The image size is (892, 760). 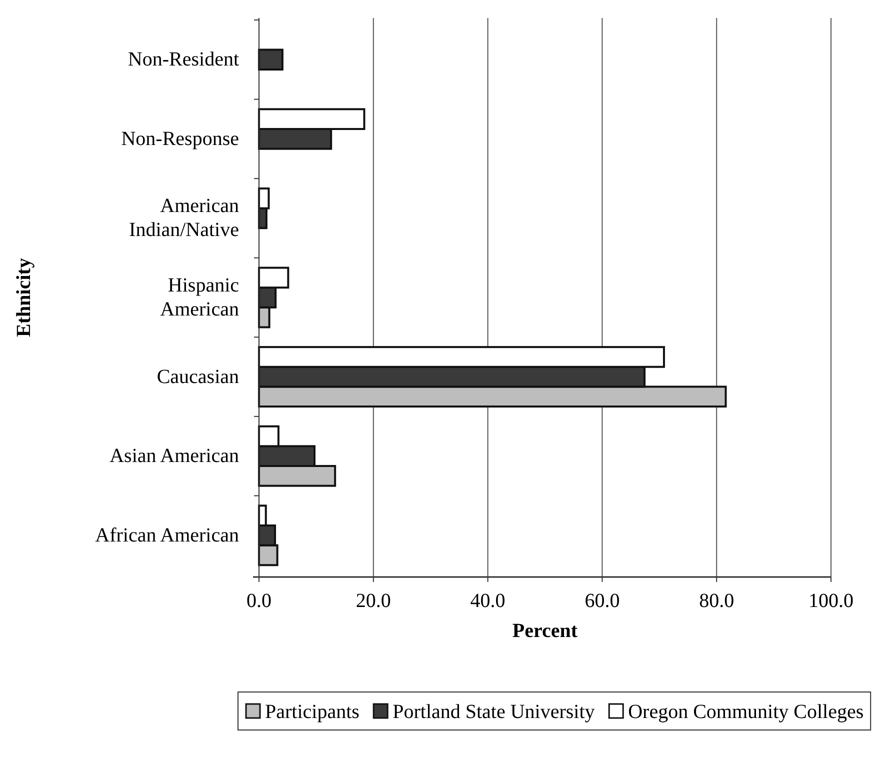 What do you see at coordinates (167, 535) in the screenshot?
I see `y-tick-label: African American` at bounding box center [167, 535].